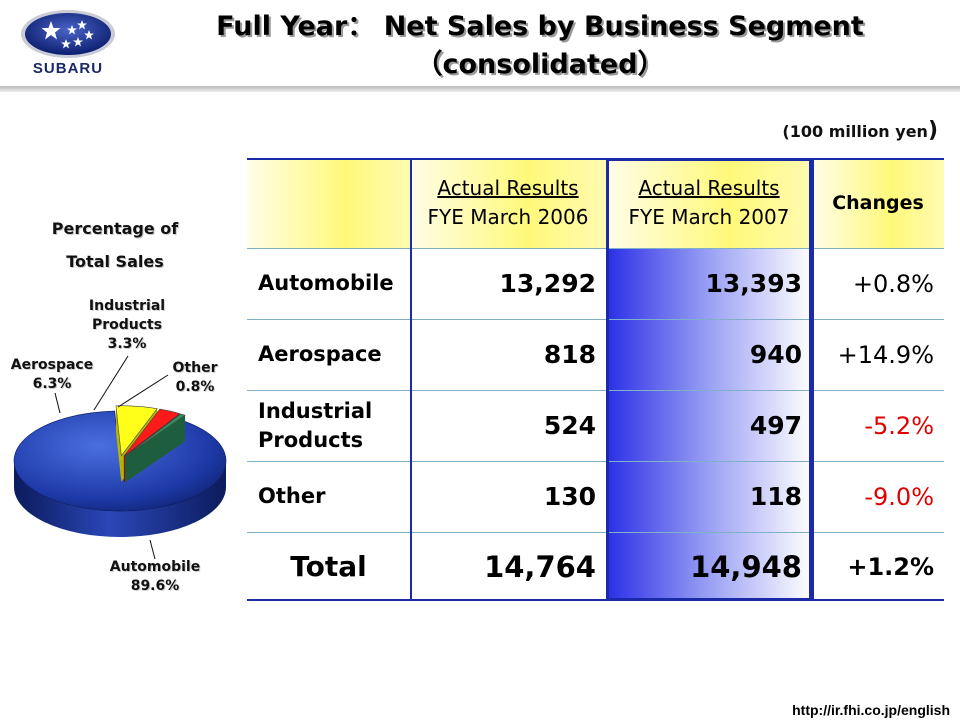 Image resolution: width=960 pixels, height=720 pixels. Describe the element at coordinates (855, 131) in the screenshot. I see `unit-text: (100 million yen` at that location.